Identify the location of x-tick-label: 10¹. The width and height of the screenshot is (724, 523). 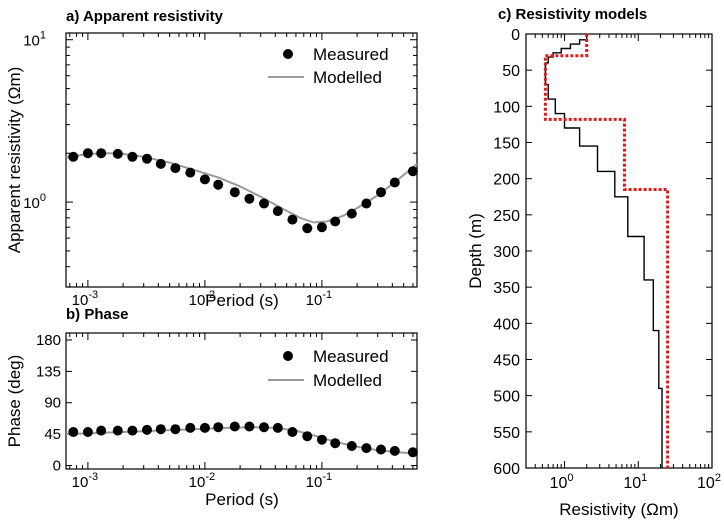
(635, 482).